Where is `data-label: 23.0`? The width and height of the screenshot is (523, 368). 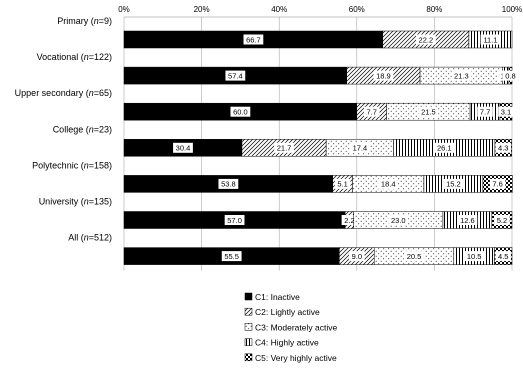 data-label: 23.0 is located at coordinates (398, 220).